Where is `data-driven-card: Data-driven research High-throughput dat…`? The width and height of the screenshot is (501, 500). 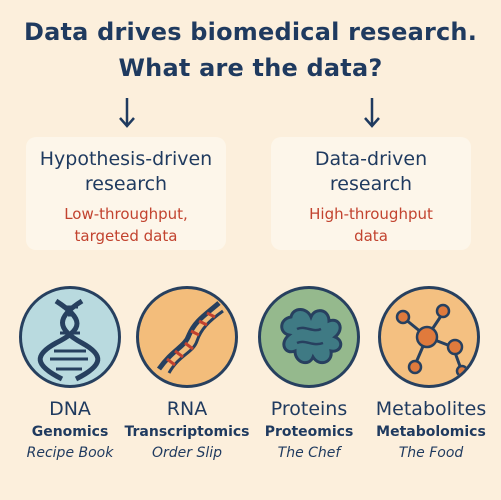
data-driven-card: Data-driven research High-throughput dat… is located at coordinates (371, 193).